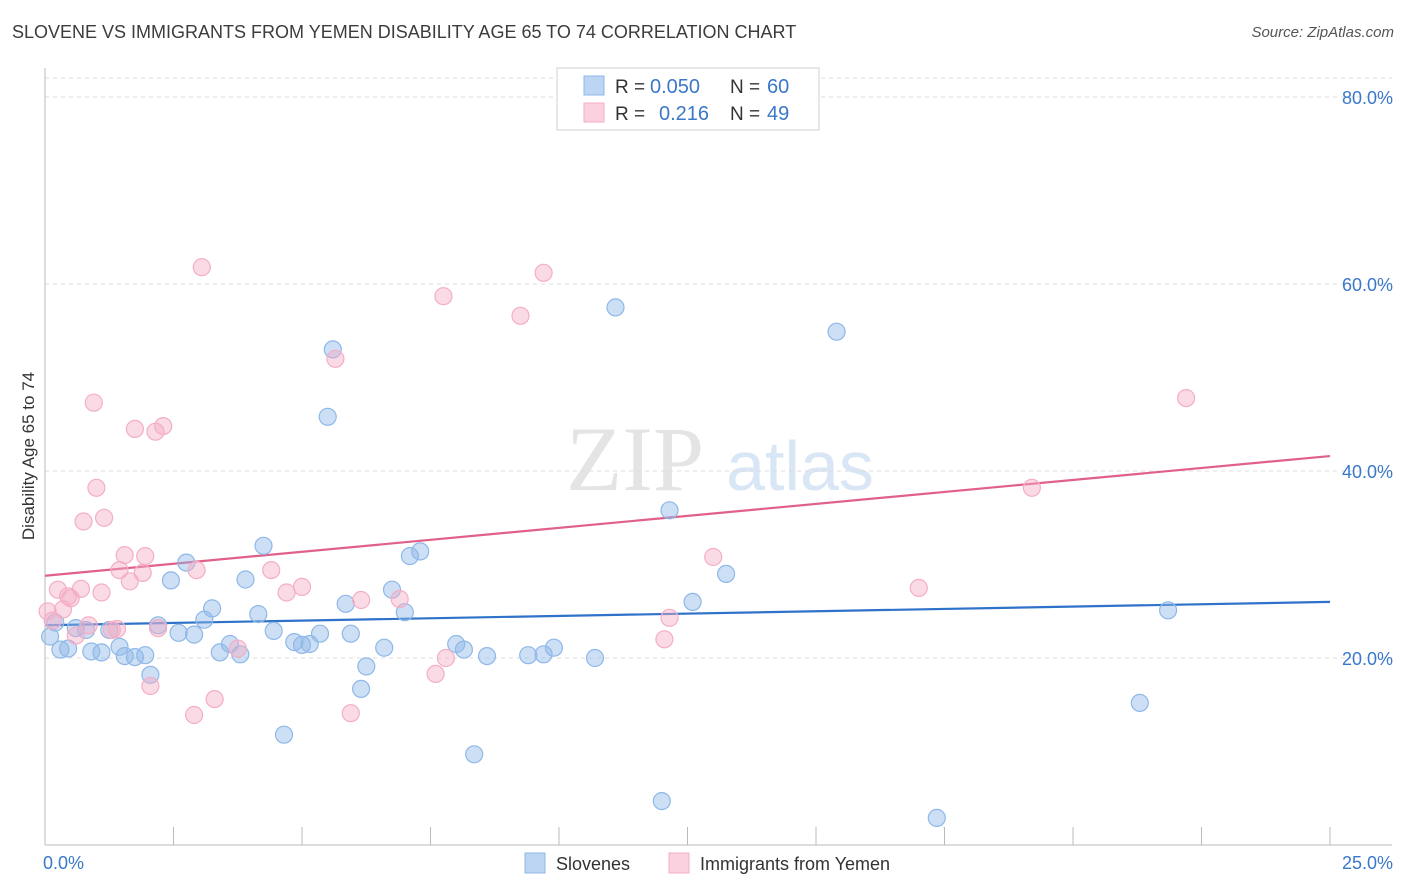 The image size is (1406, 892). Describe the element at coordinates (687, 515) in the screenshot. I see `trend-line-yemen` at that location.